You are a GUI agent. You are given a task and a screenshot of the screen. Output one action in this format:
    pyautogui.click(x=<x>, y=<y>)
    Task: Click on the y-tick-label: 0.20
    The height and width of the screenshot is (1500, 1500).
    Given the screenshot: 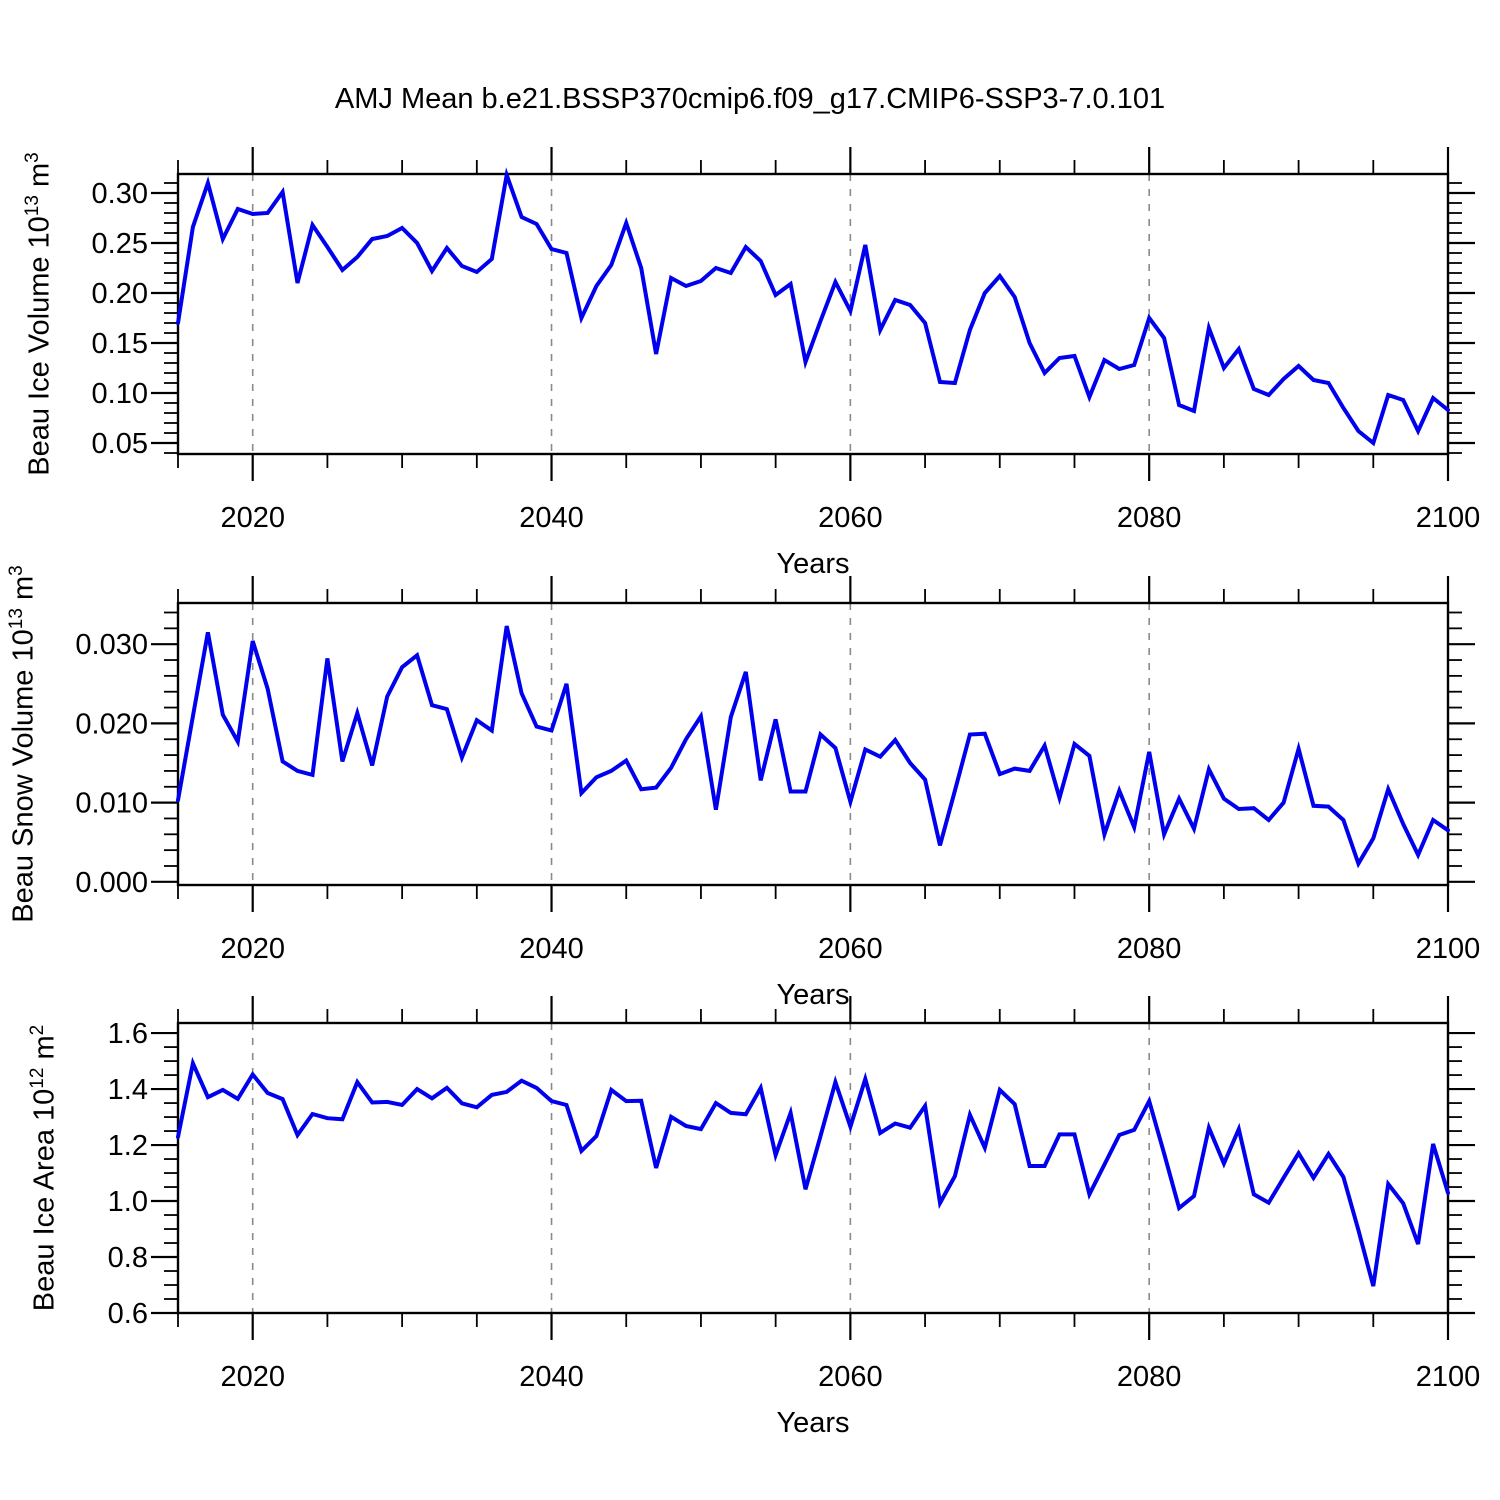 What is the action you would take?
    pyautogui.click(x=120, y=294)
    